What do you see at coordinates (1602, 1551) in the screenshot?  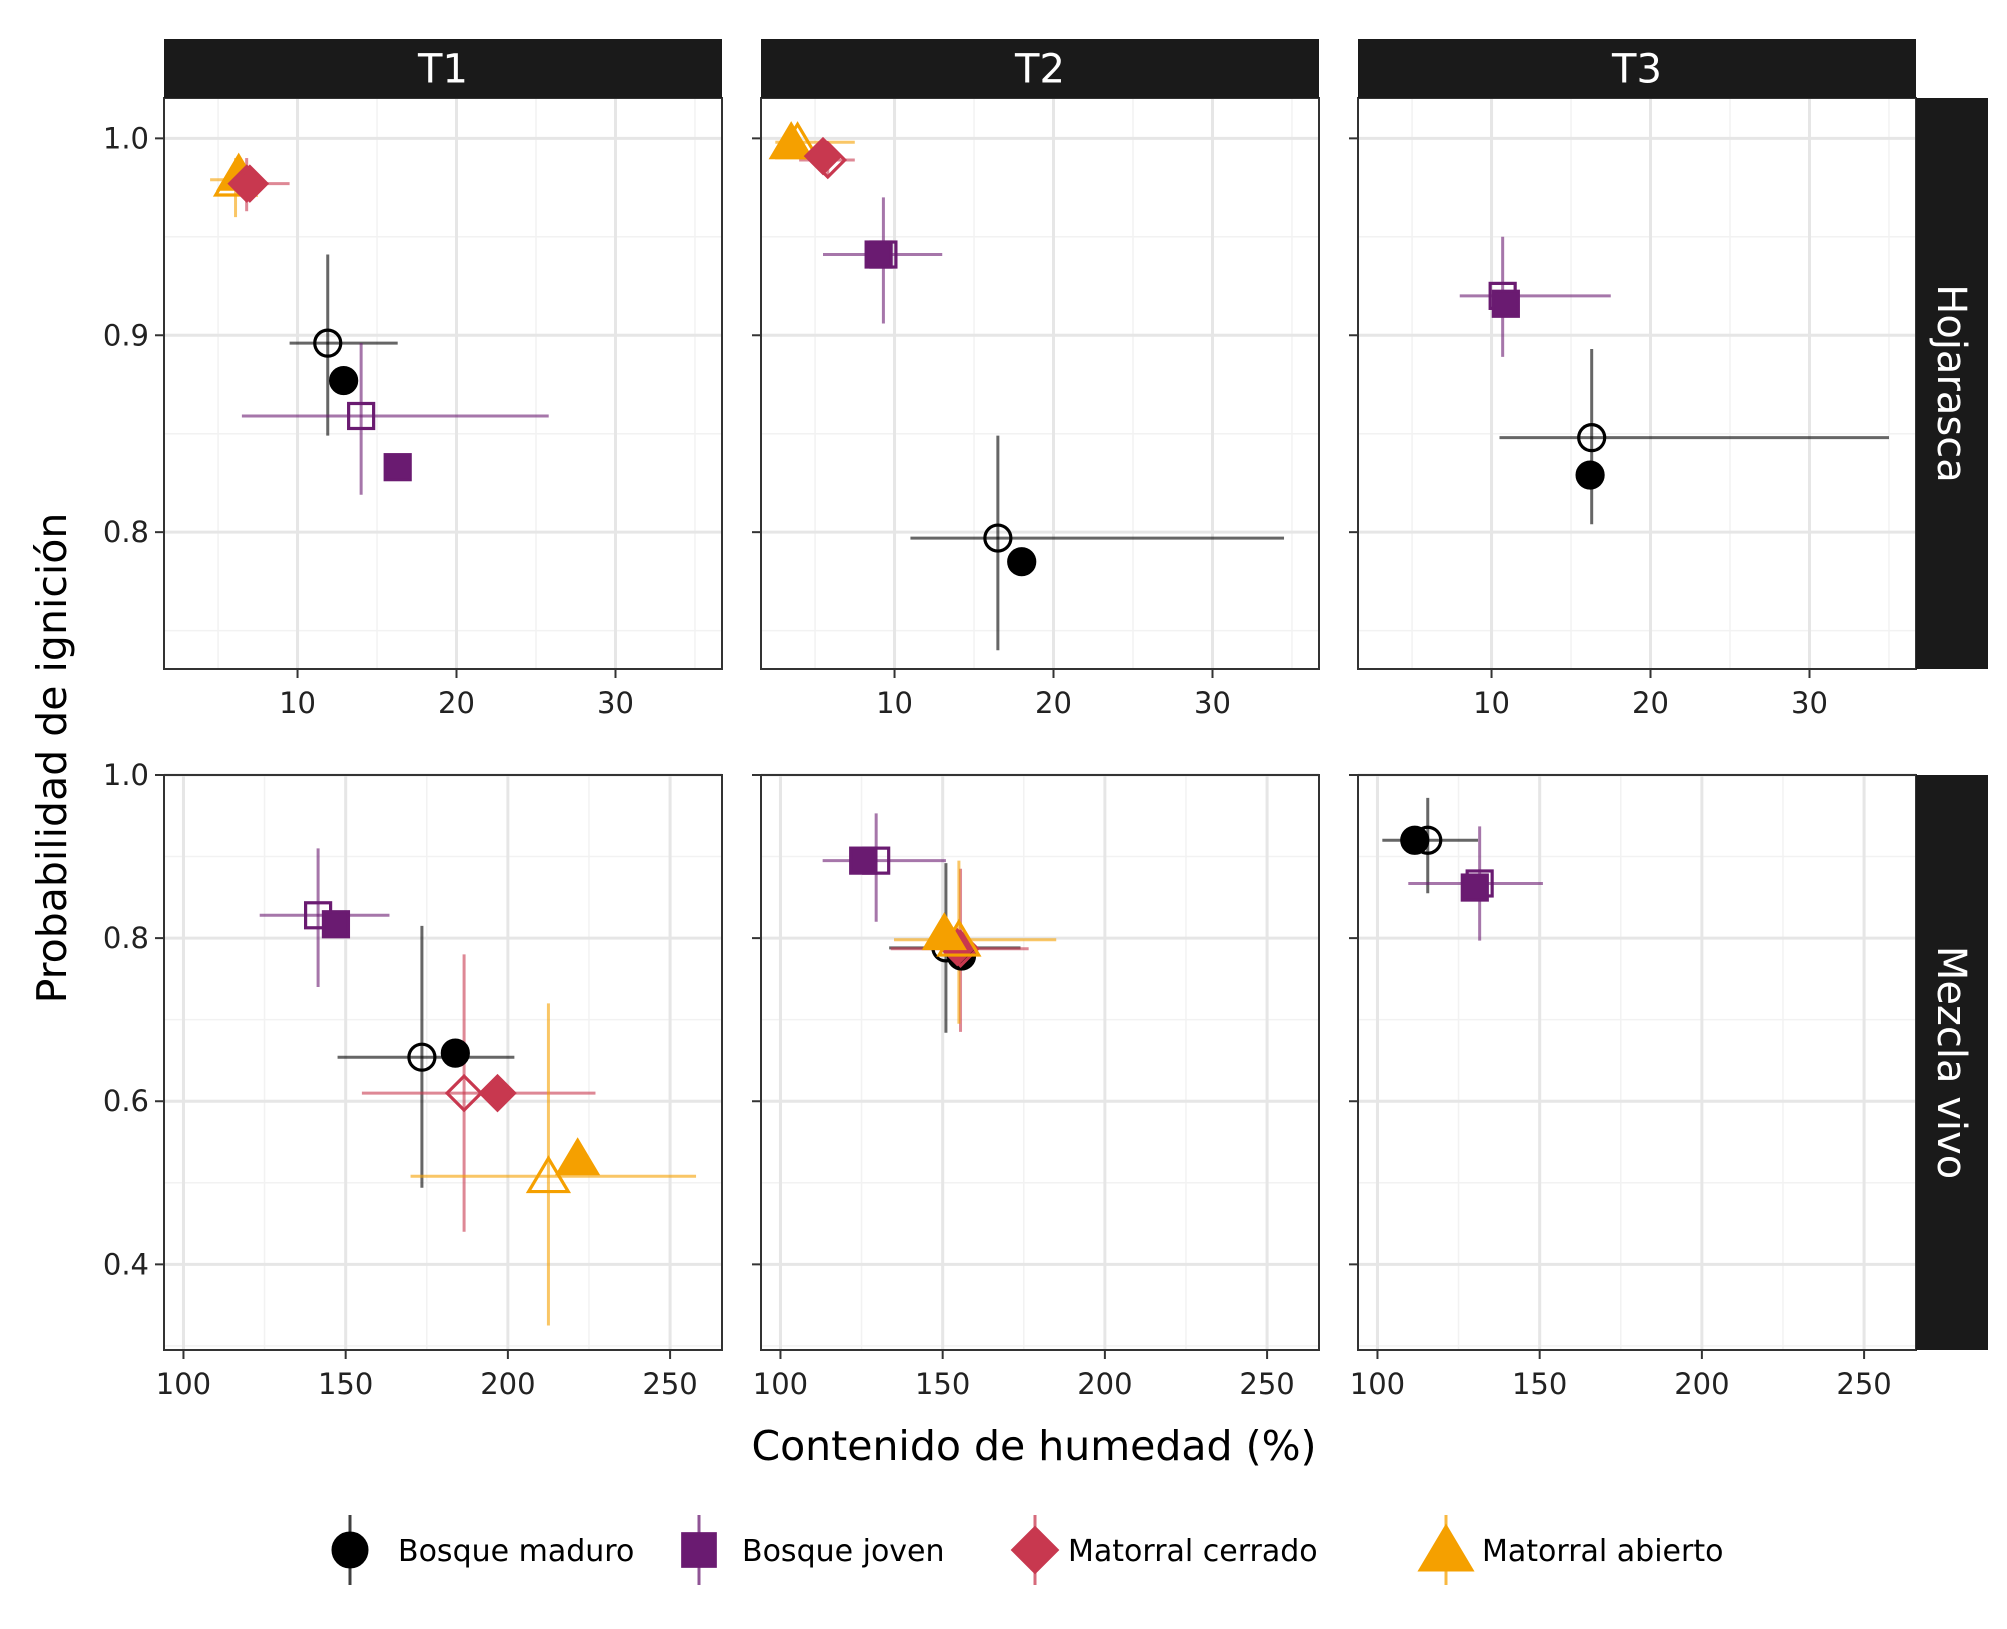 I see `legend-label: Matorral abierto` at bounding box center [1602, 1551].